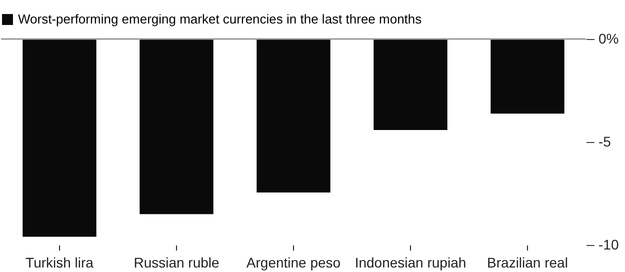 The image size is (625, 272). Describe the element at coordinates (410, 262) in the screenshot. I see `x-tick-label: Indonesian rupiah` at that location.